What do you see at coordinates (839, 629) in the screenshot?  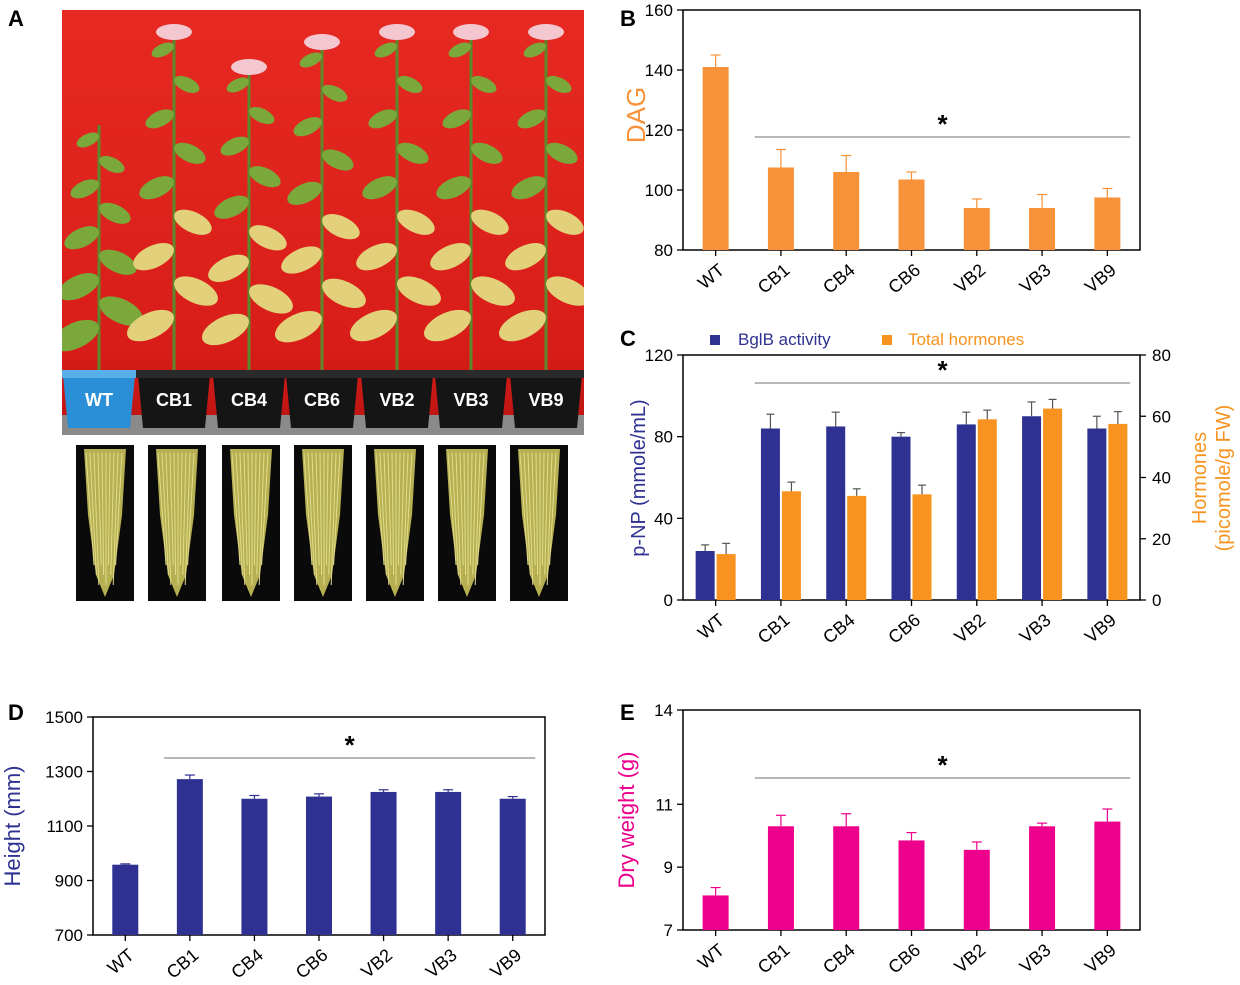 I see `x-tick-label: CB4` at bounding box center [839, 629].